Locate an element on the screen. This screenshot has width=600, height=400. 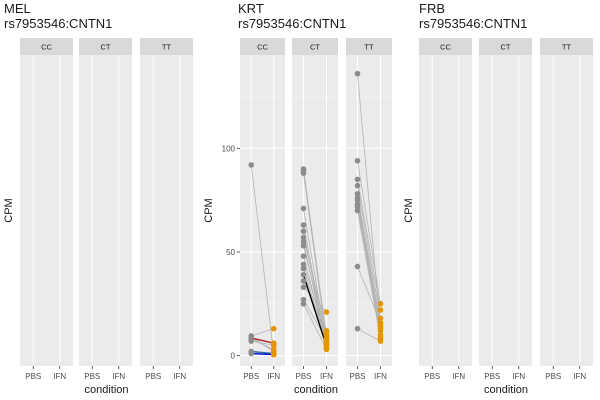
y-tick-label: 0 is located at coordinates (233, 356).